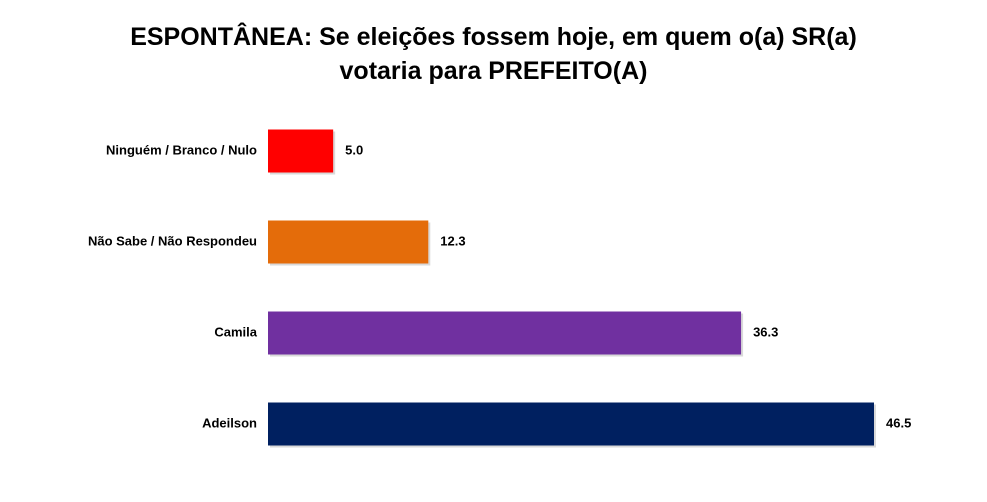 This screenshot has height=502, width=987. I want to click on value-label: 12.3, so click(452, 240).